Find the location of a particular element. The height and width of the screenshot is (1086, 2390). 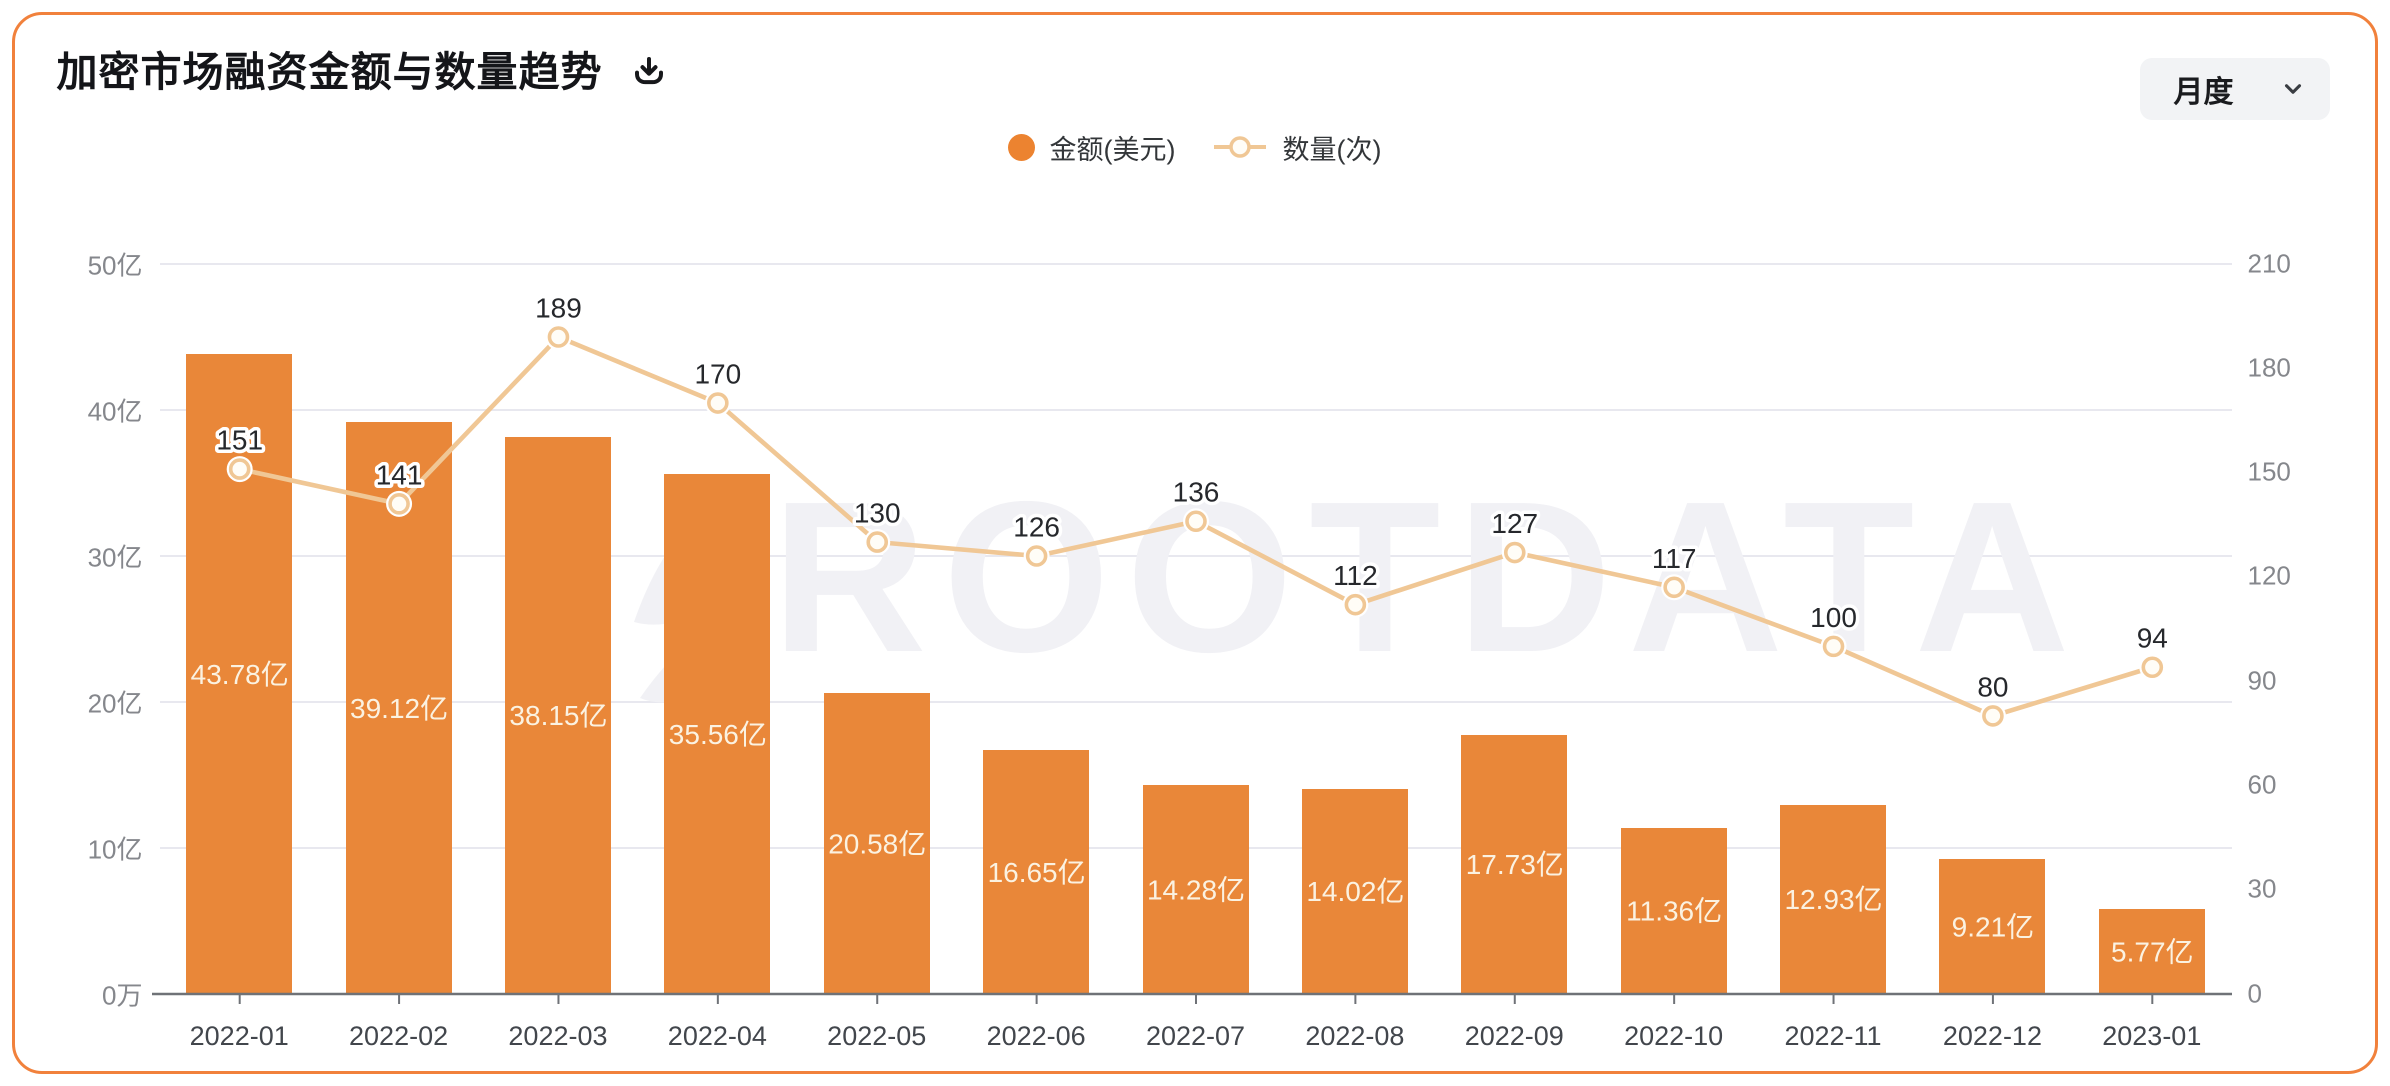

download-icon is located at coordinates (649, 72).